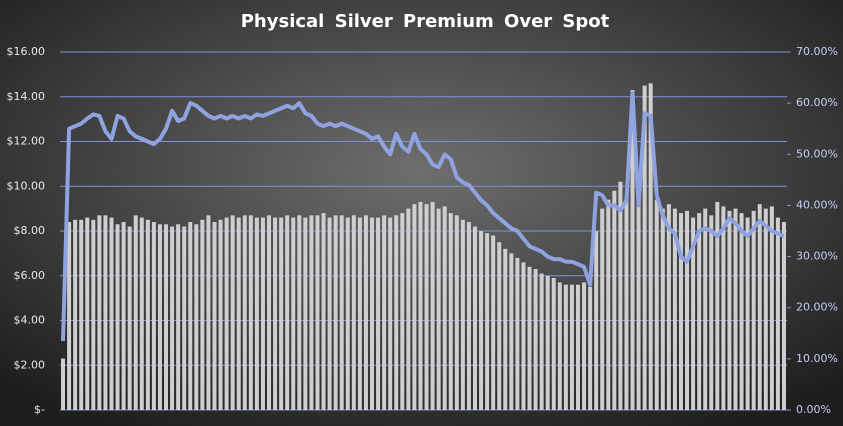  What do you see at coordinates (817, 204) in the screenshot?
I see `y2-tick-label: 40.00%` at bounding box center [817, 204].